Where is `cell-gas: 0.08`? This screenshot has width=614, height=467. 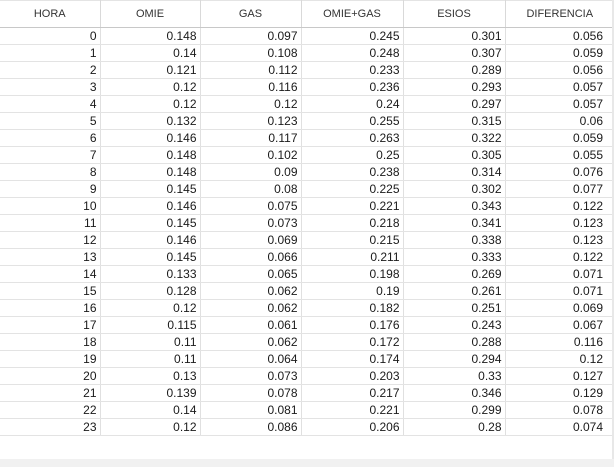 cell-gas: 0.08 is located at coordinates (251, 189).